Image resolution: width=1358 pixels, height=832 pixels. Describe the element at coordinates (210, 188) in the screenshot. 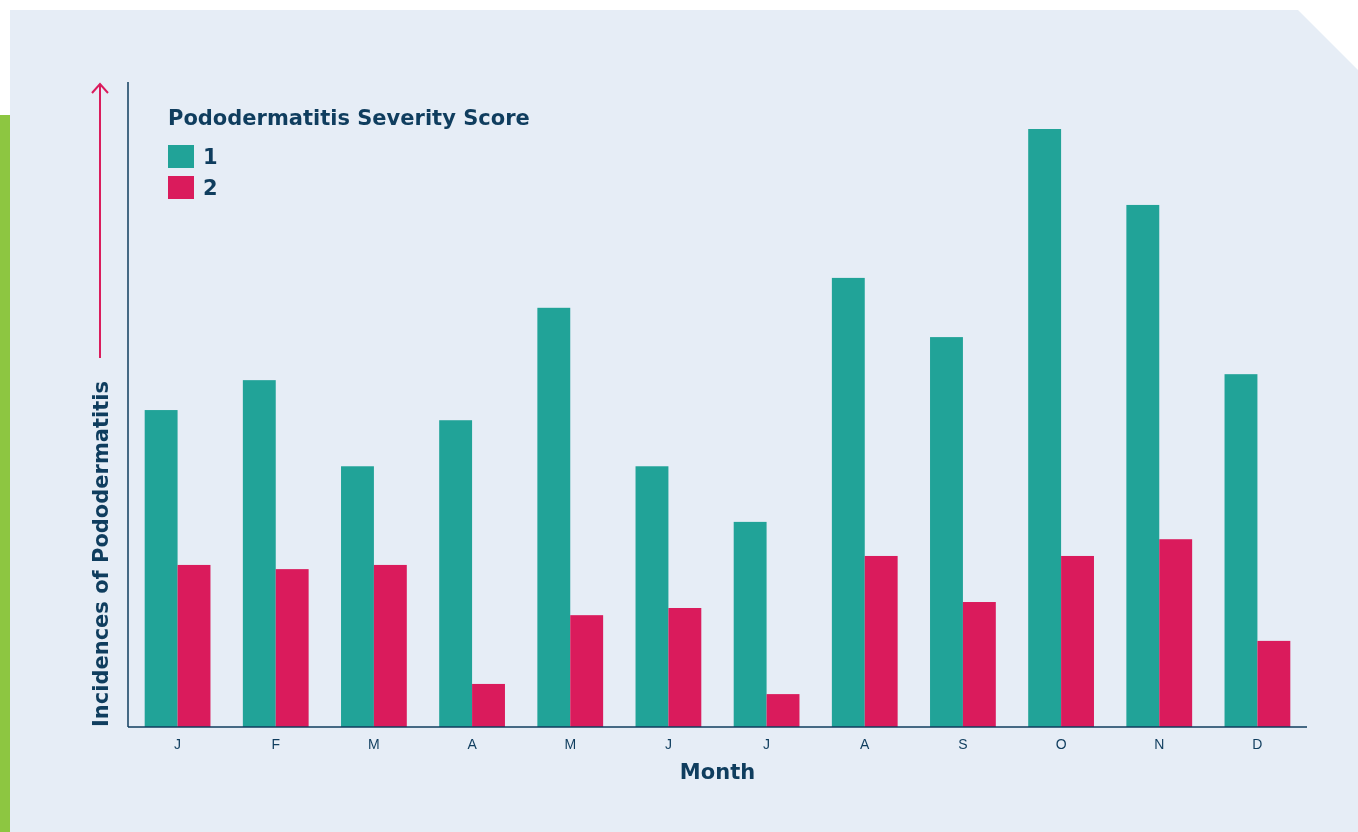

I see `legend-label: 2` at that location.